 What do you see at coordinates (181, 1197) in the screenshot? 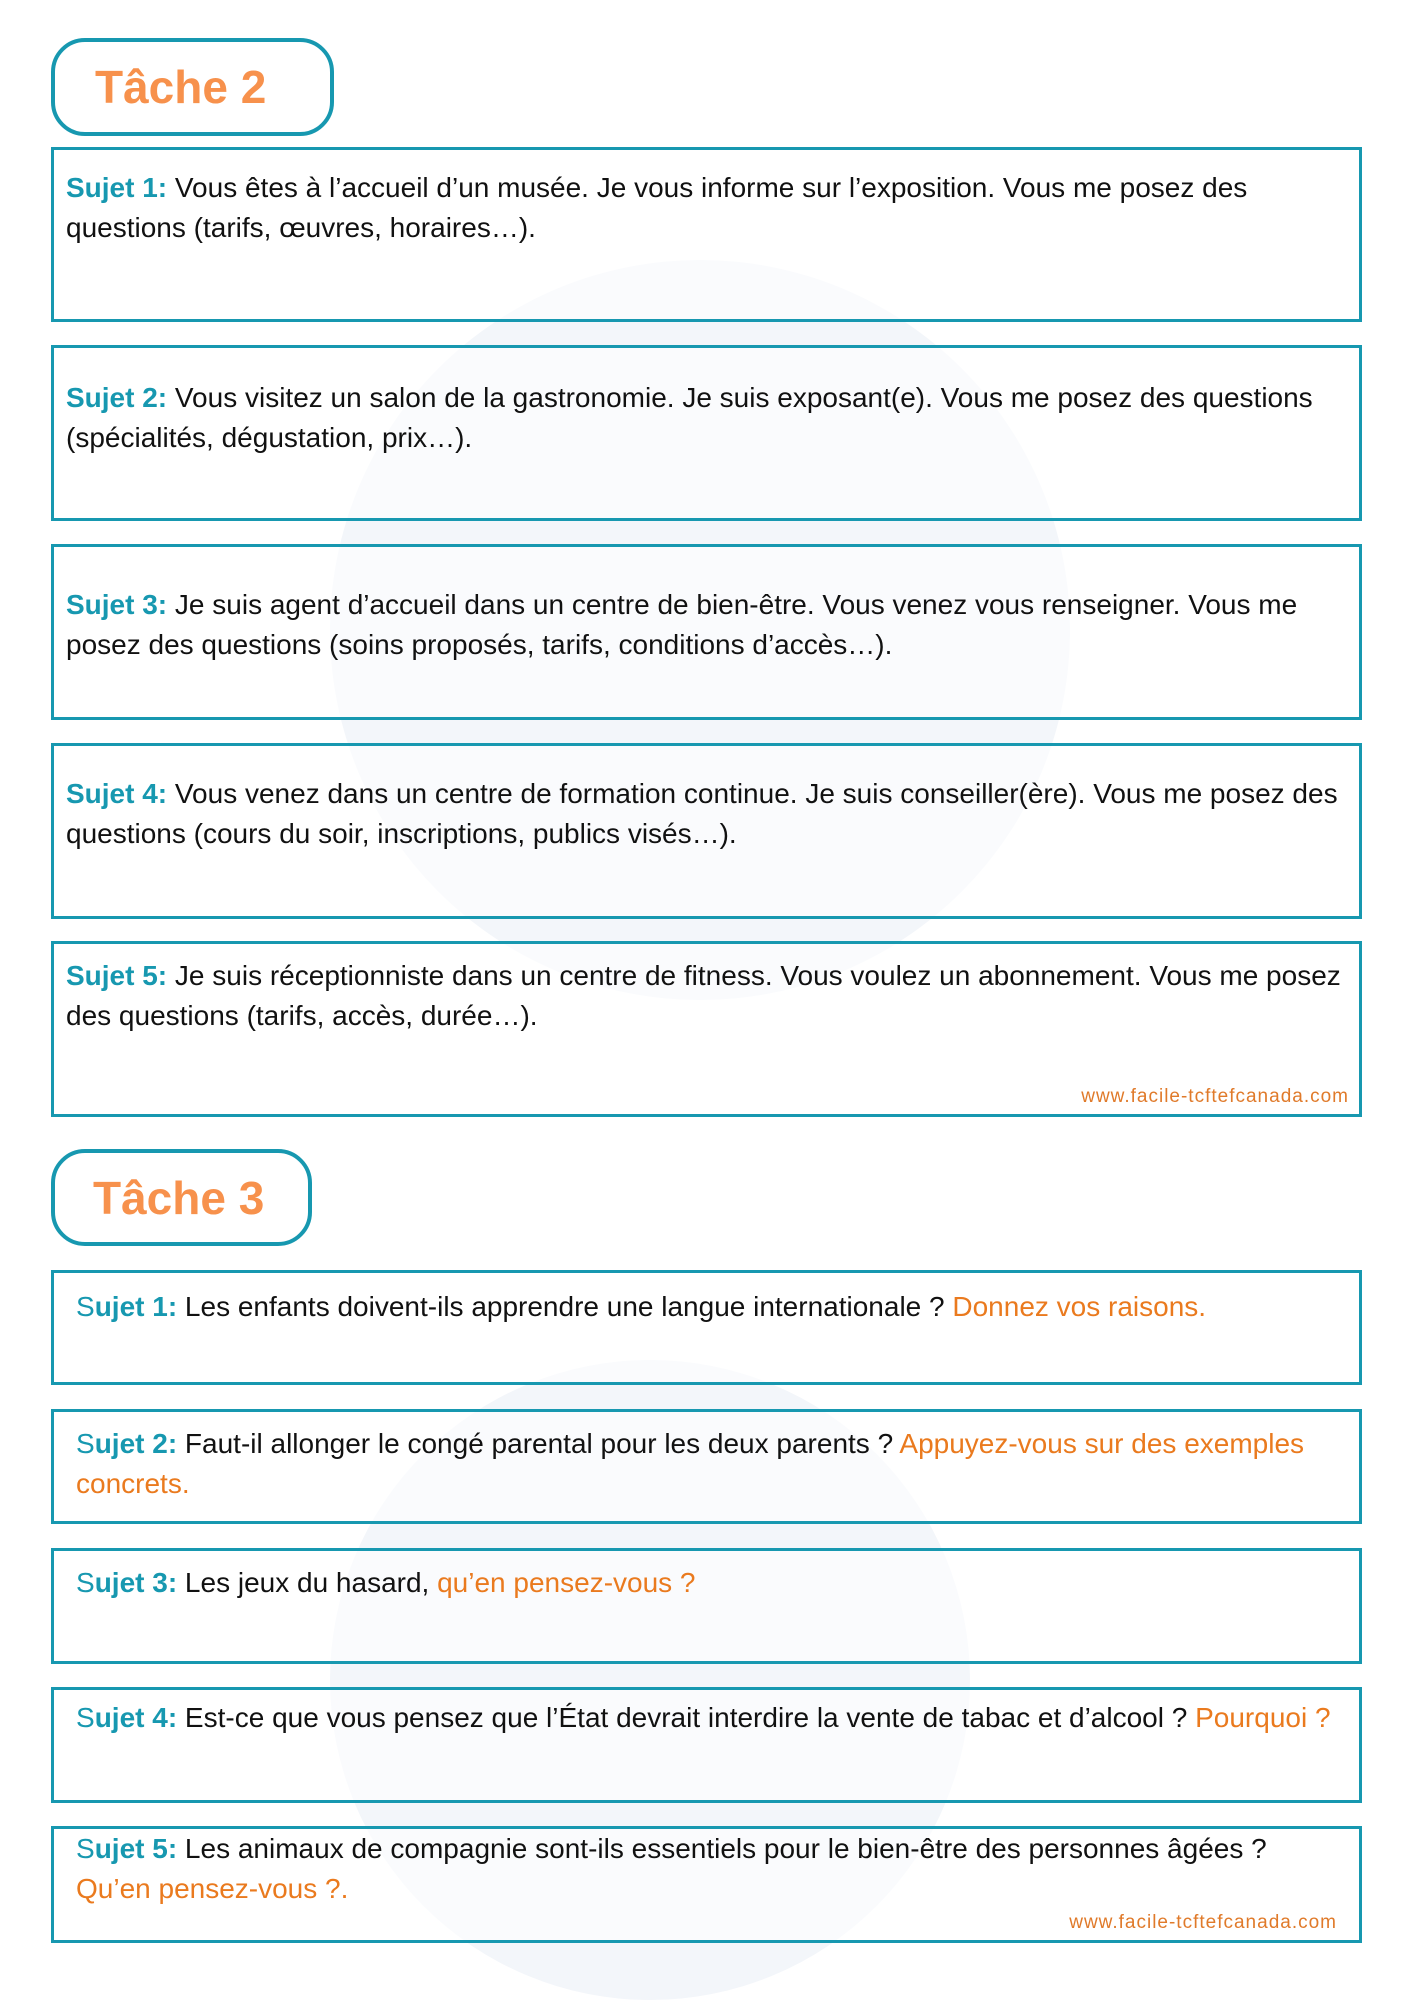
I see `tache3-header: Tâche 3` at bounding box center [181, 1197].